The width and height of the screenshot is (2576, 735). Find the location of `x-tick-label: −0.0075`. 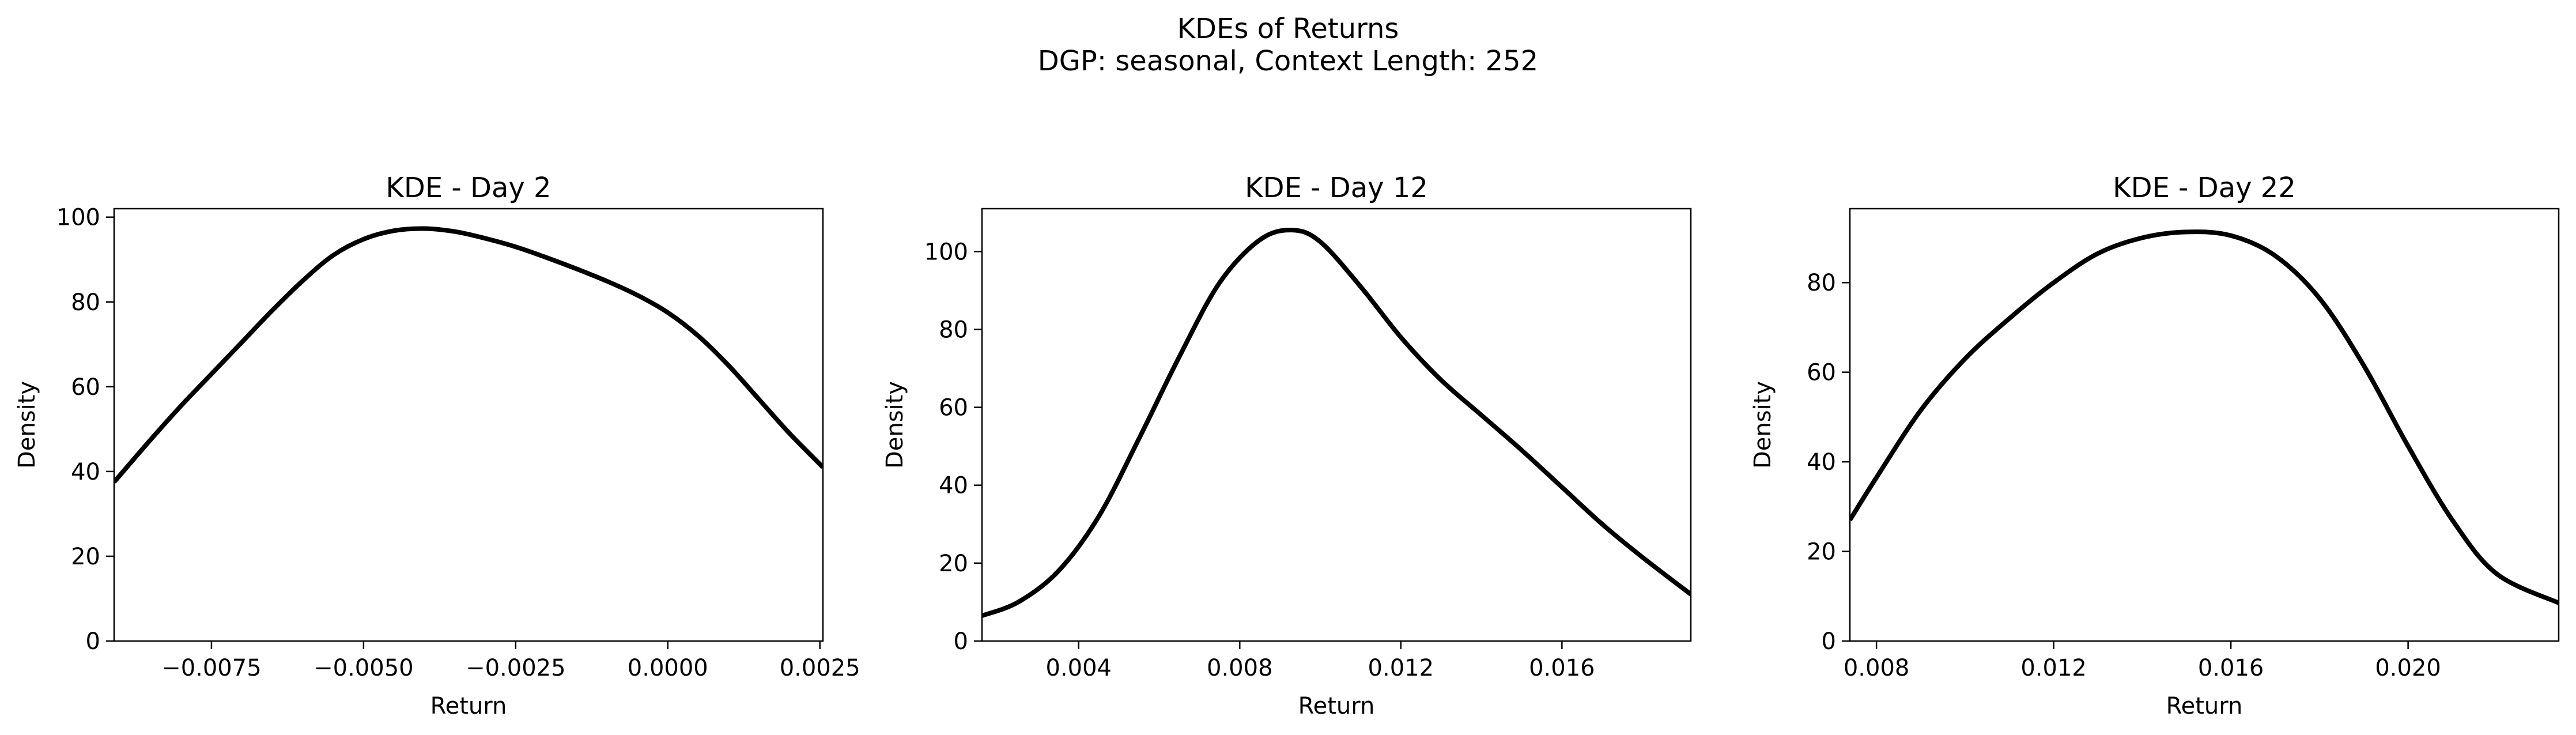

x-tick-label: −0.0075 is located at coordinates (211, 668).